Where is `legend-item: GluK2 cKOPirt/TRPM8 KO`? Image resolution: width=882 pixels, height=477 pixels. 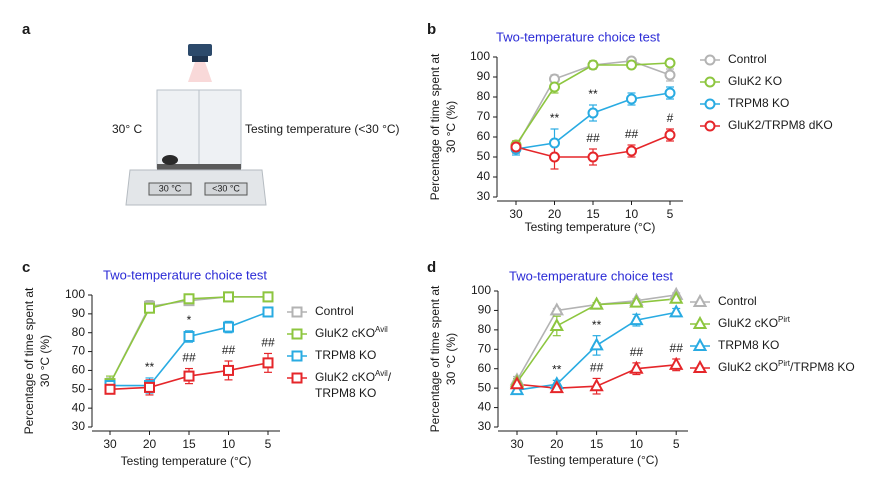 legend-item: GluK2 cKOPirt/TRPM8 KO is located at coordinates (772, 367).